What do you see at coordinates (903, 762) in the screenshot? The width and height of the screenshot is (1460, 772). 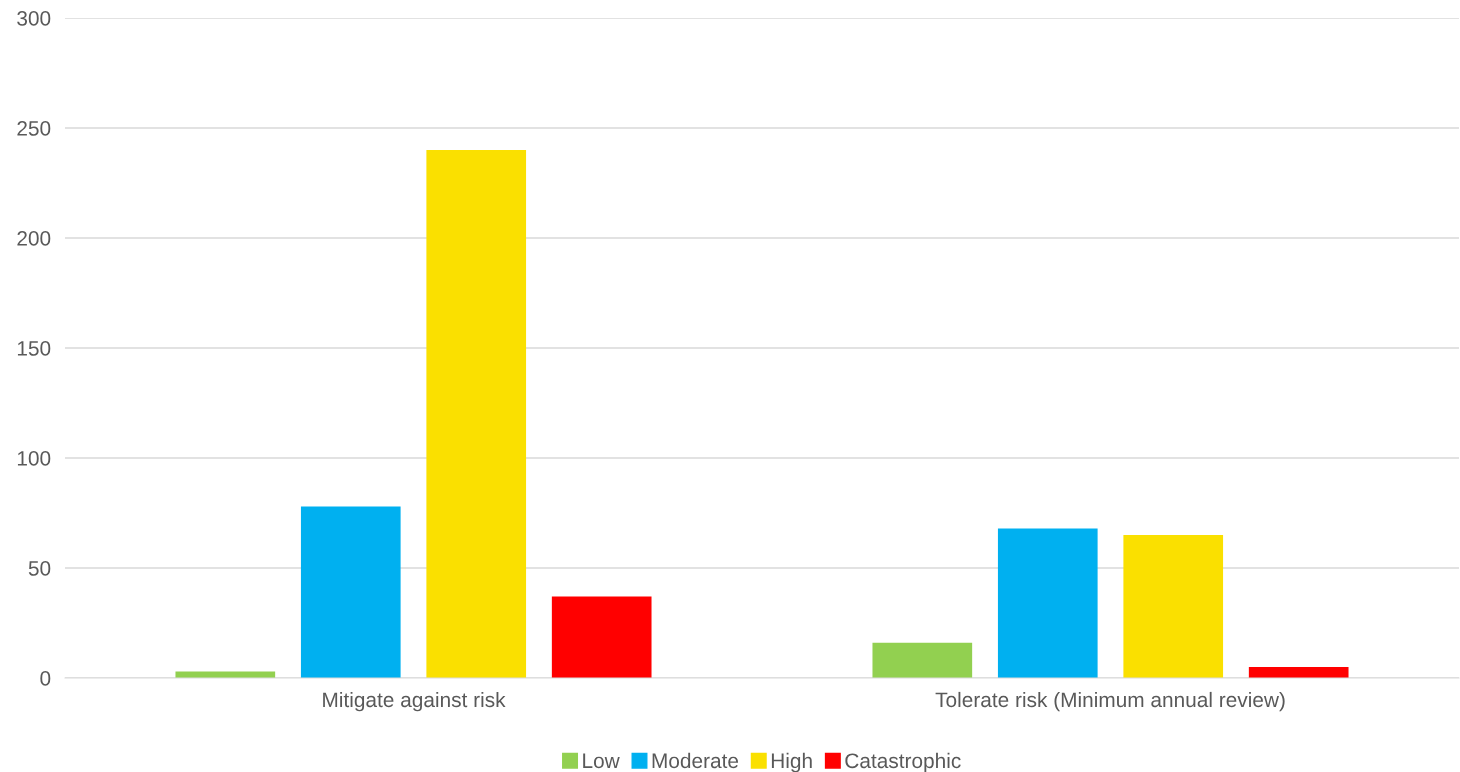 I see `legend-label: Catastrophic` at bounding box center [903, 762].